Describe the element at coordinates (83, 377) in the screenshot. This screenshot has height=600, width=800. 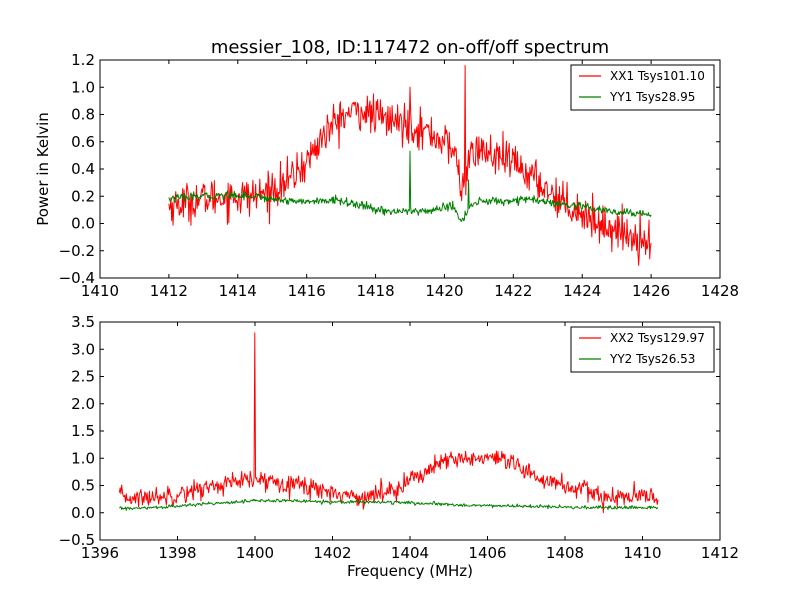
I see `y-tick-label: 2.5` at that location.